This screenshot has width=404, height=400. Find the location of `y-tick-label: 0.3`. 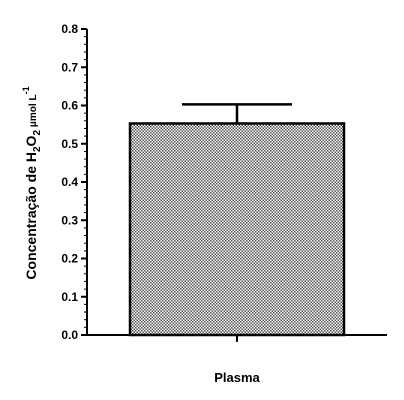

y-tick-label: 0.3 is located at coordinates (69, 220).